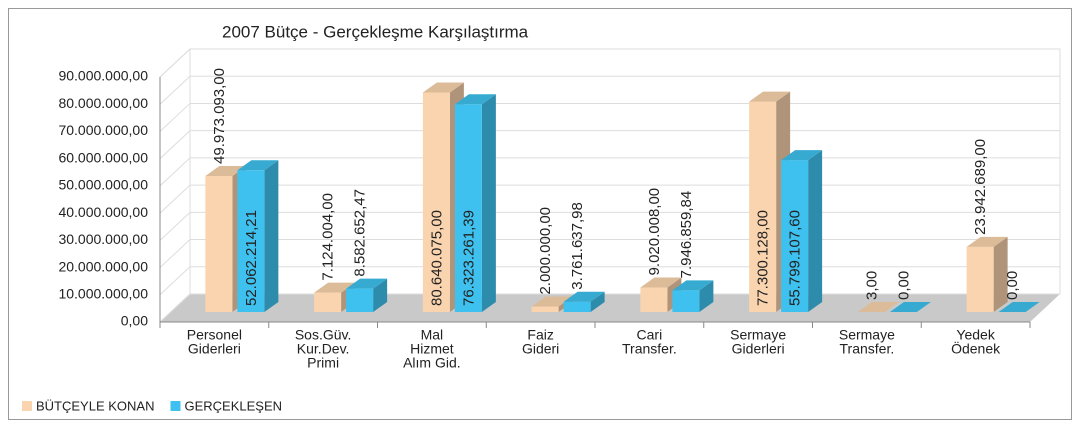 The height and width of the screenshot is (428, 1080). I want to click on value-label: 9.020.008,00, so click(654, 232).